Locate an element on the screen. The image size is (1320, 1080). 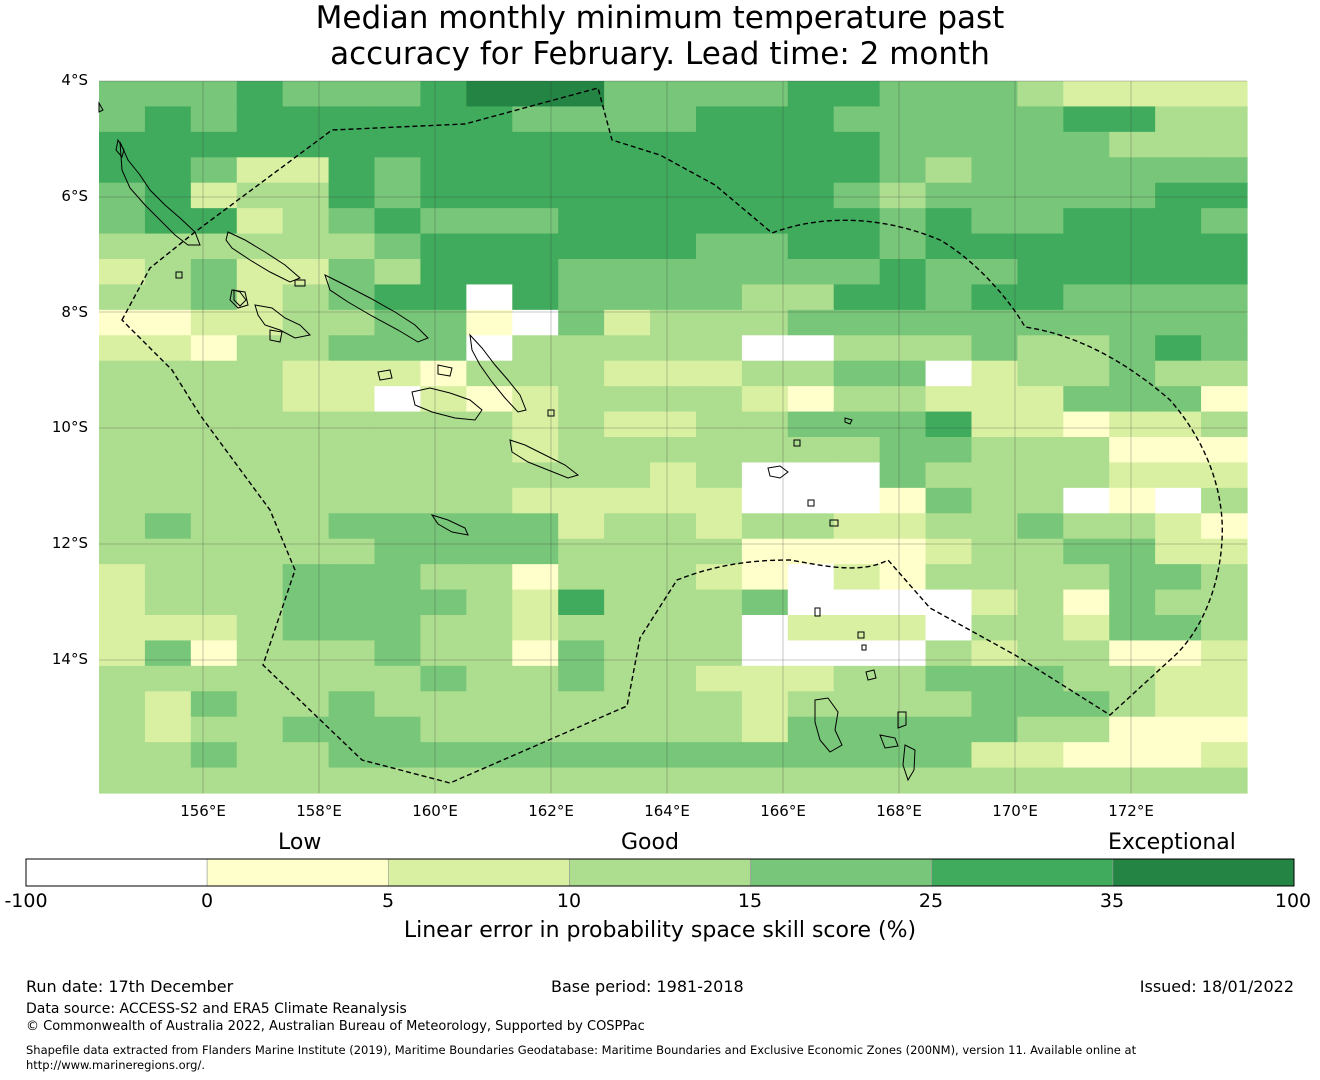
island-buka is located at coordinates (120, 148).